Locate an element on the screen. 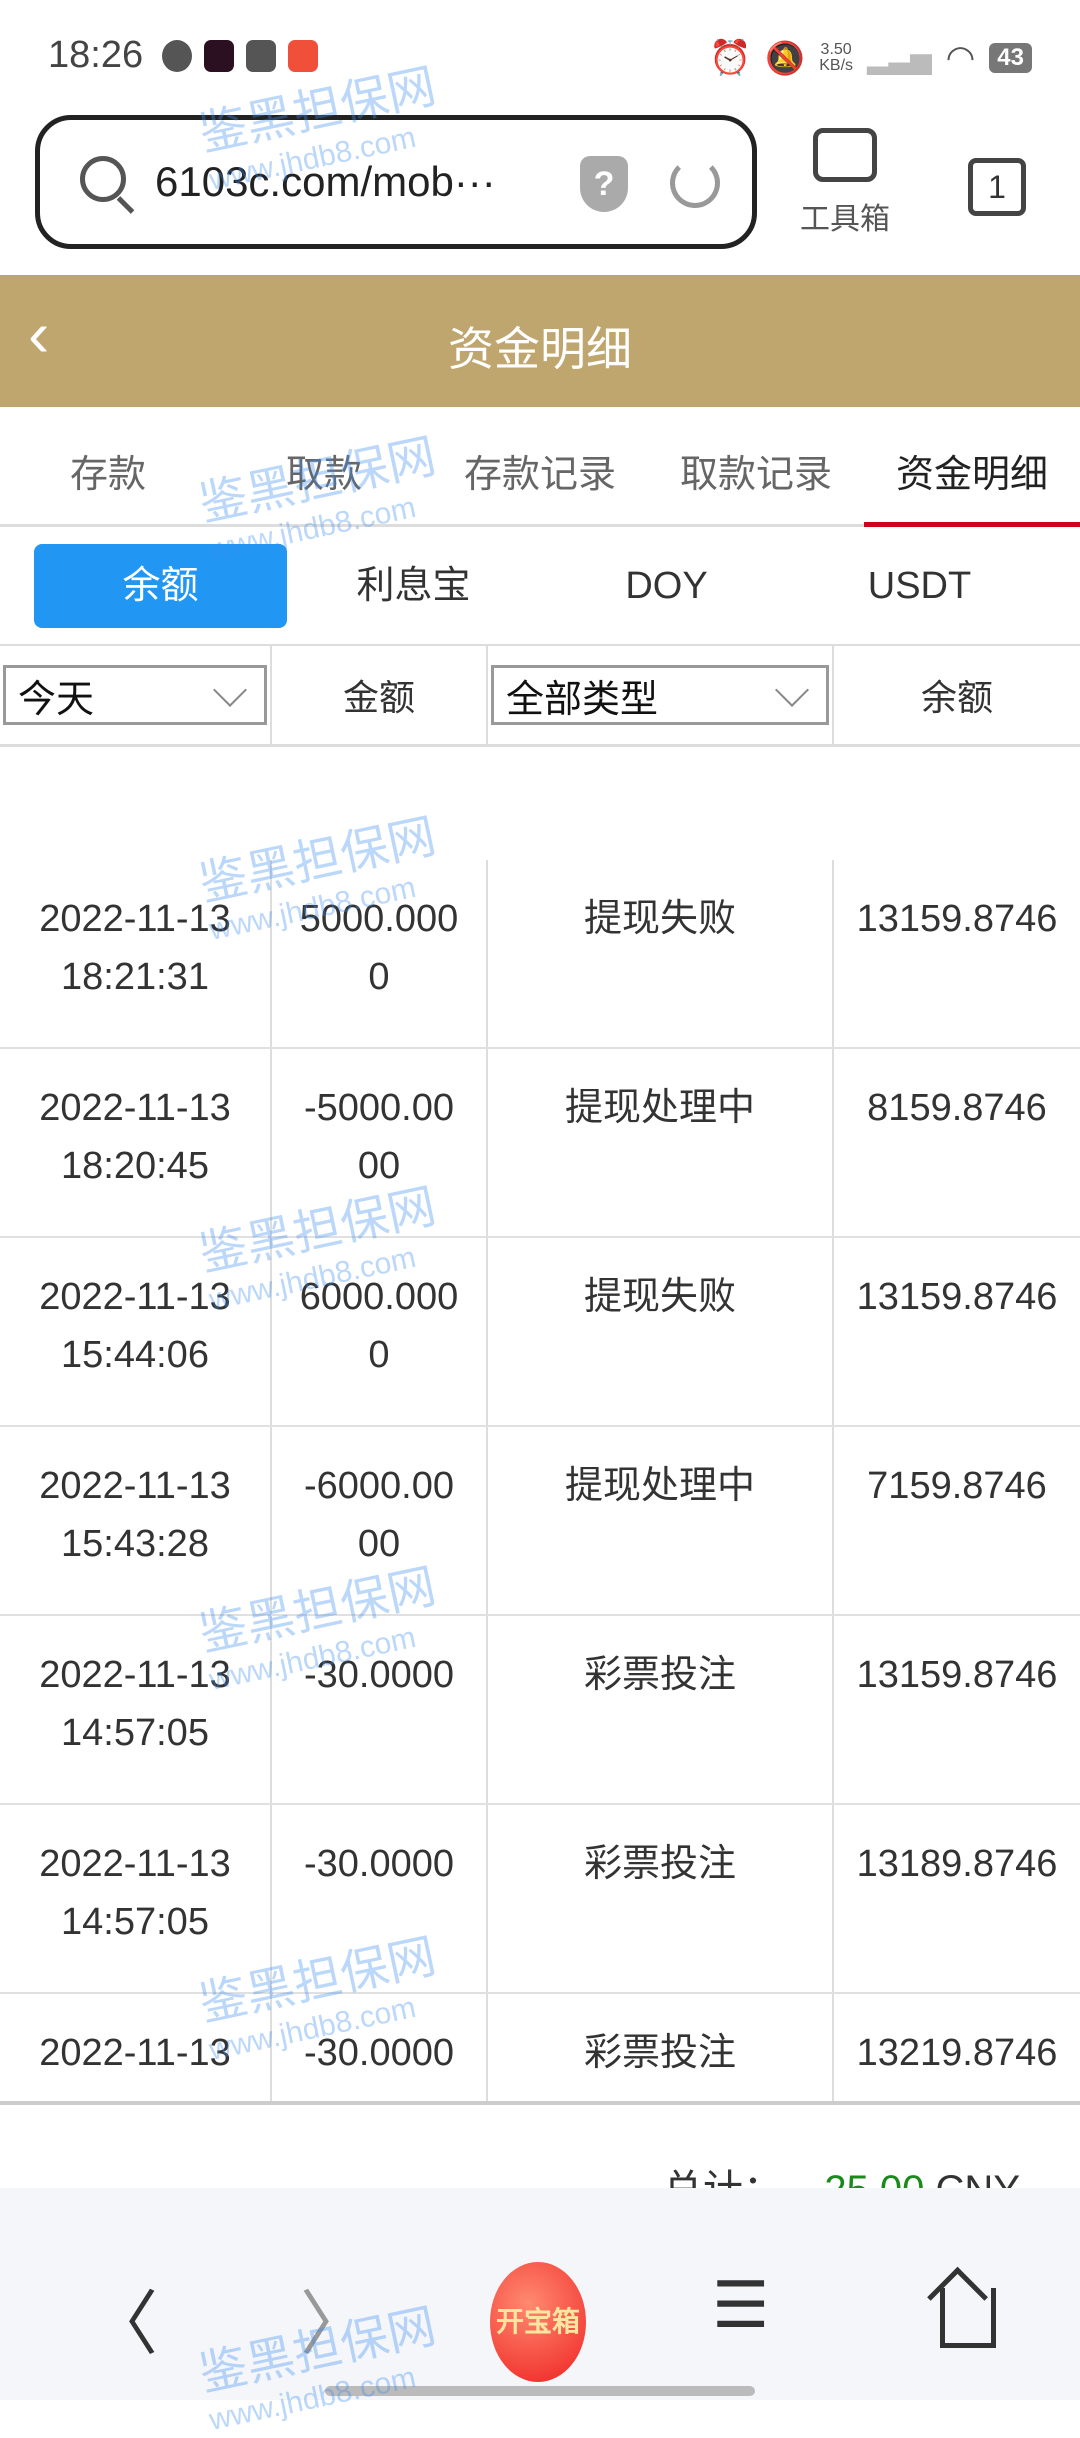 Image resolution: width=1080 pixels, height=2438 pixels. record-balance: 7159.8746 is located at coordinates (957, 1486).